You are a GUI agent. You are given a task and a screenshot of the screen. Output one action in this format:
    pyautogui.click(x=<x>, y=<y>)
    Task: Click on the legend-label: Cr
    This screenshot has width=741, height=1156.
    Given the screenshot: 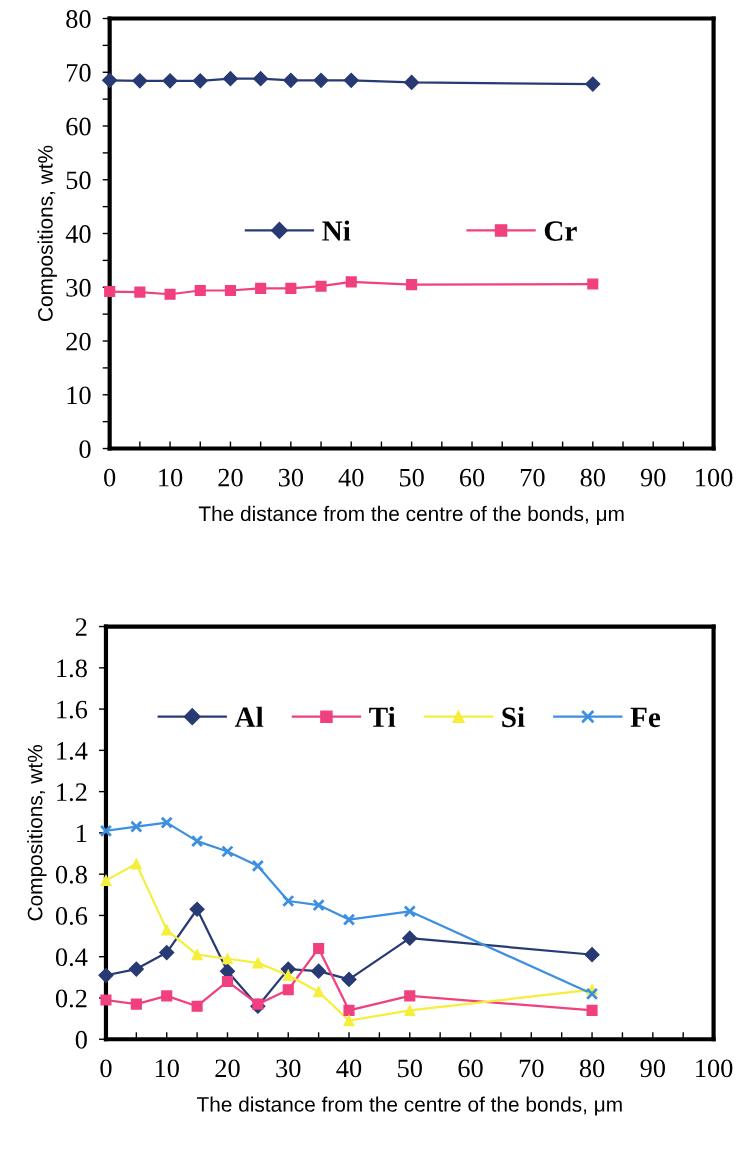 What is the action you would take?
    pyautogui.click(x=560, y=231)
    